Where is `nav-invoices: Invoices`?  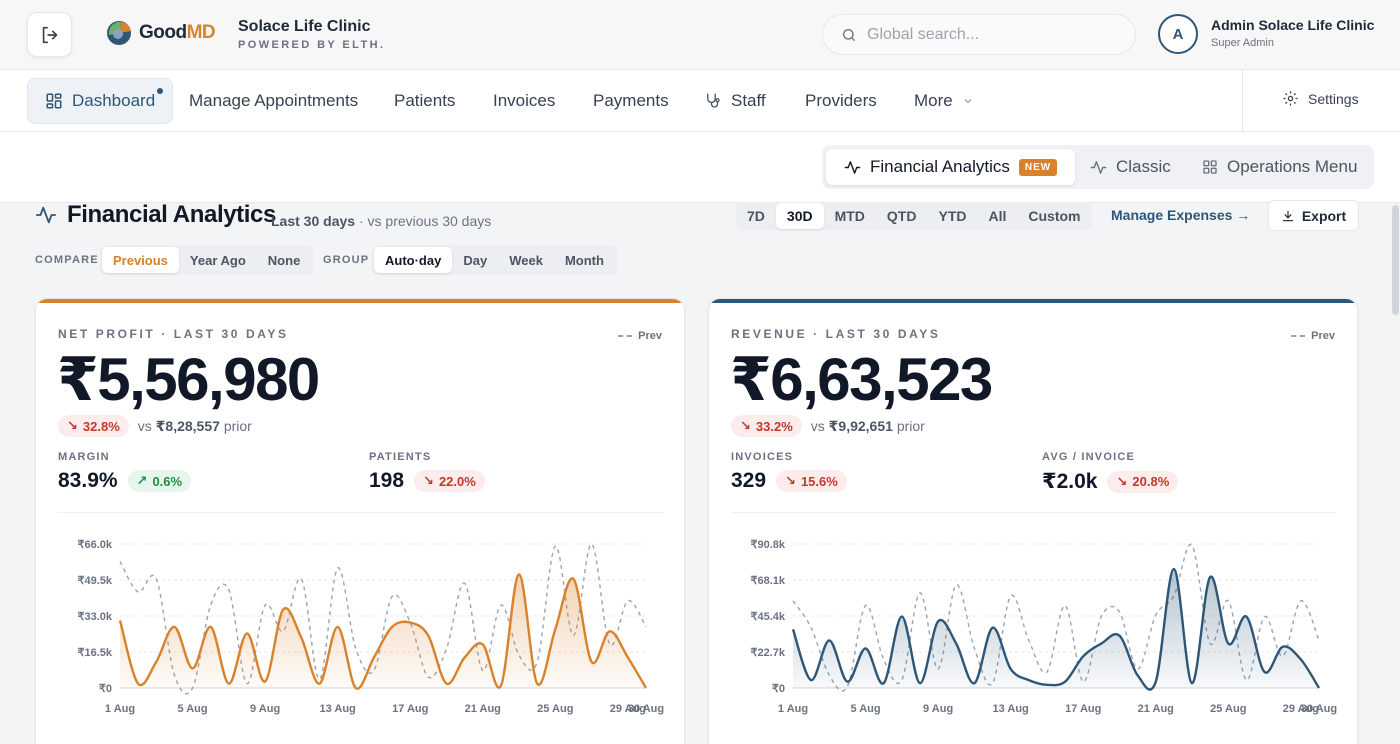 nav-invoices: Invoices is located at coordinates (524, 101).